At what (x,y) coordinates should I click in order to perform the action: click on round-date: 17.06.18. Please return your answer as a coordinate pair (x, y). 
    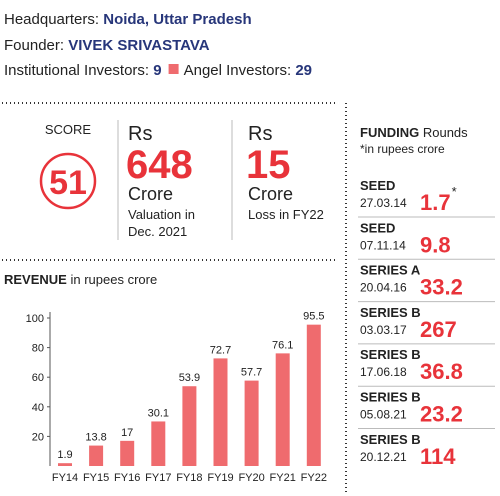
    Looking at the image, I should click on (383, 372).